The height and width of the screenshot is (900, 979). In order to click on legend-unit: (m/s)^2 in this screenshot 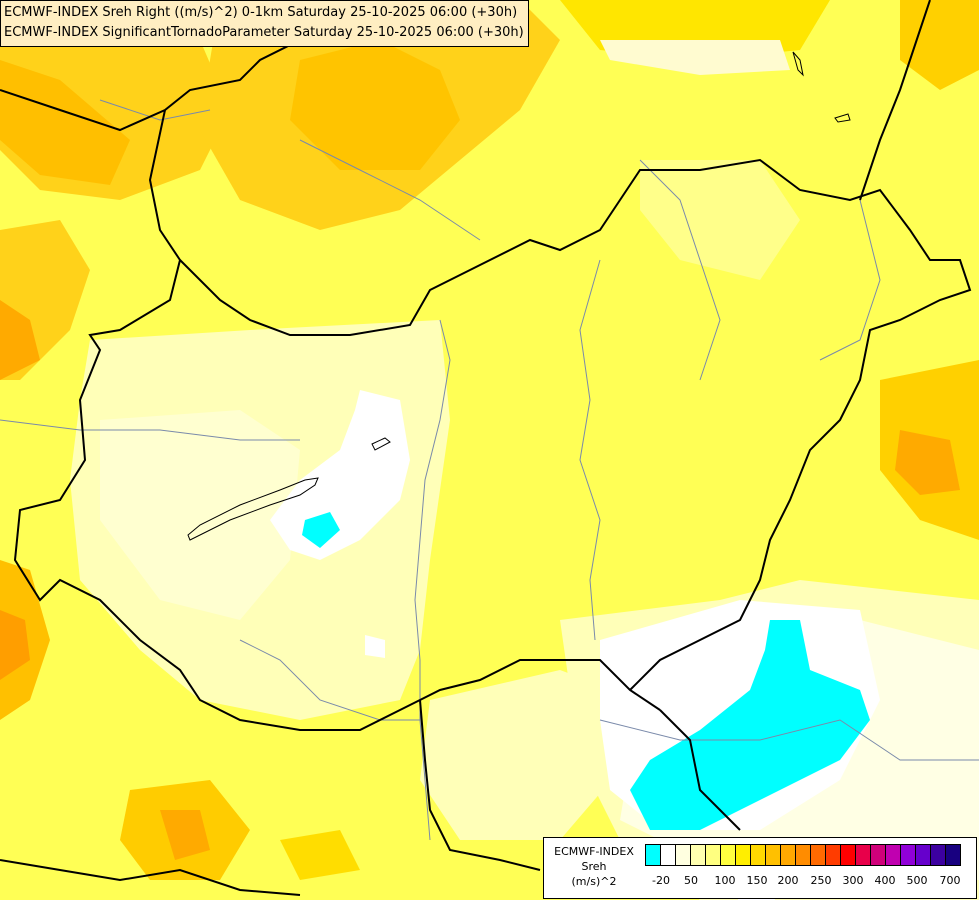, I will do `click(594, 881)`.